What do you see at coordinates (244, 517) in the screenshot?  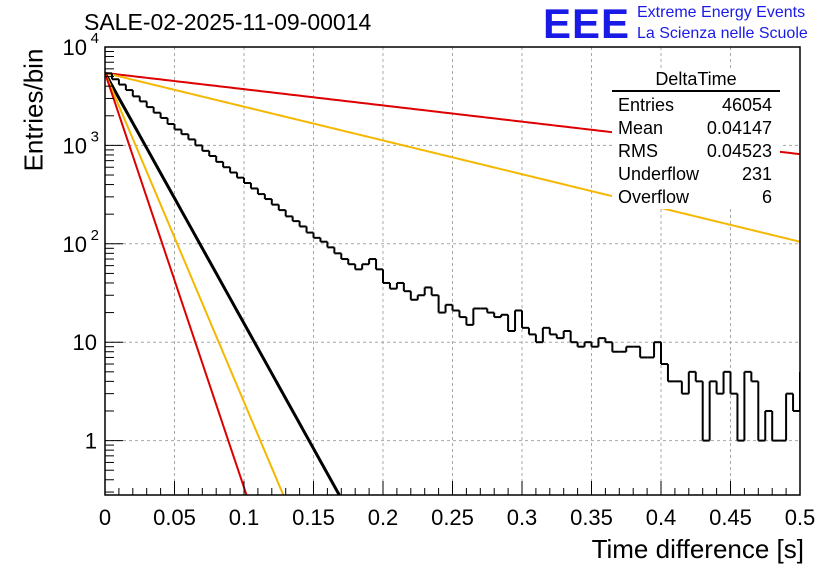 I see `x-tick-label: 0.1` at bounding box center [244, 517].